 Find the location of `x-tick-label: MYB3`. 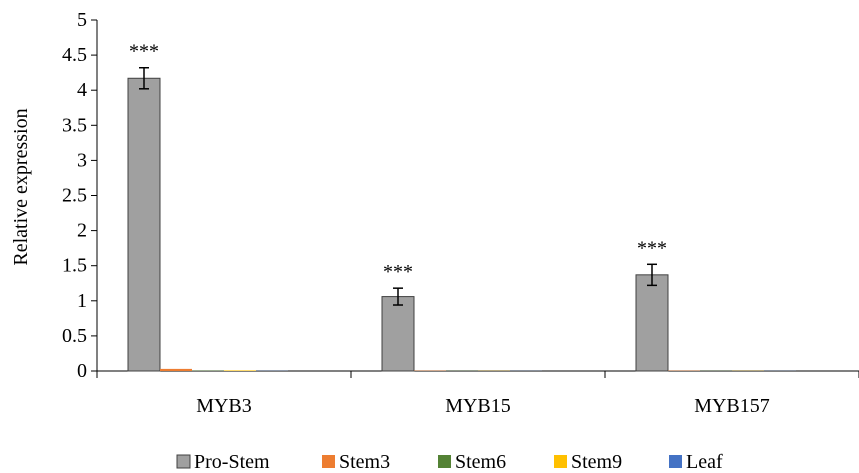

x-tick-label: MYB3 is located at coordinates (224, 406).